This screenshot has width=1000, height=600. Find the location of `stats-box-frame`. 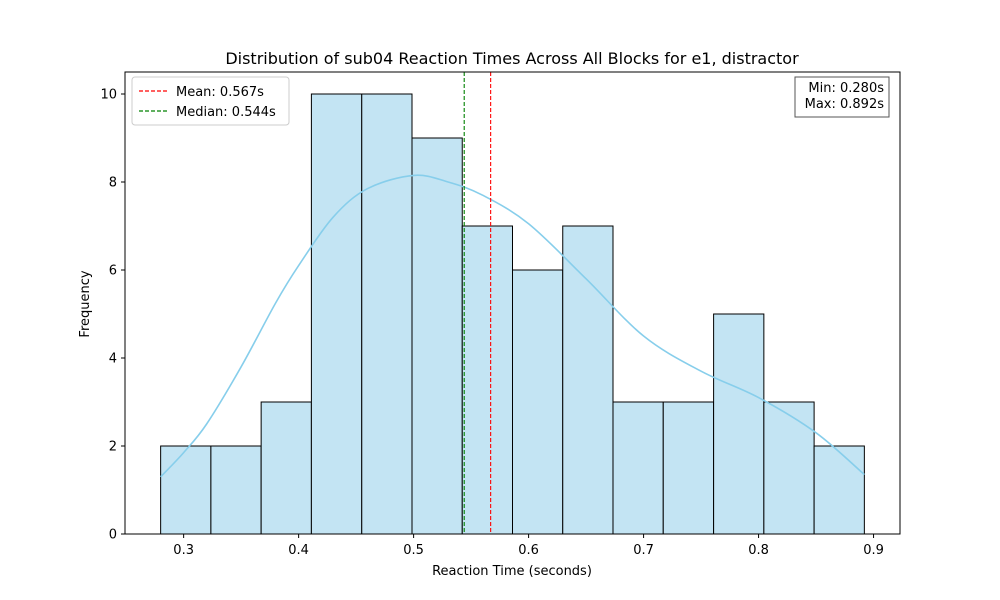

stats-box-frame is located at coordinates (842, 97).